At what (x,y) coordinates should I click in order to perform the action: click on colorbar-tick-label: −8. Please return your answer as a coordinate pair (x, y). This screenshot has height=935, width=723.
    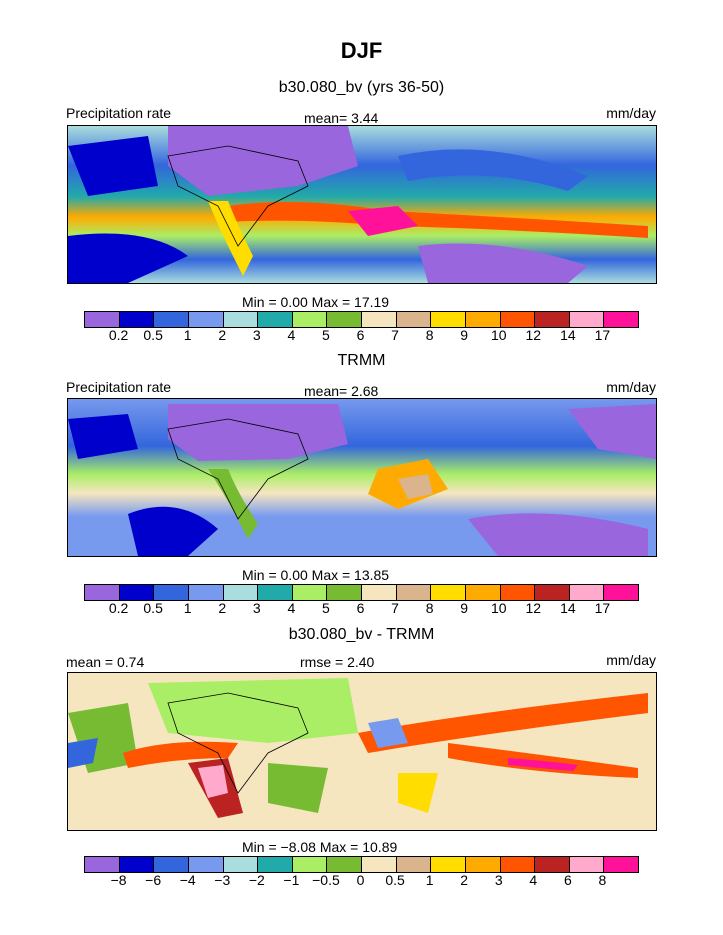
    Looking at the image, I should click on (118, 880).